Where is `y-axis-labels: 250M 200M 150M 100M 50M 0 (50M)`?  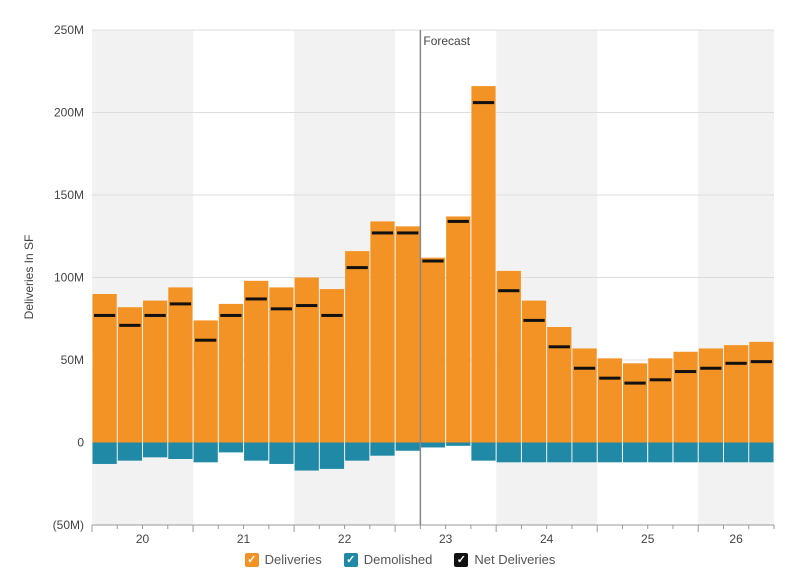 y-axis-labels: 250M 200M 150M 100M 50M 0 (50M) is located at coordinates (69, 277).